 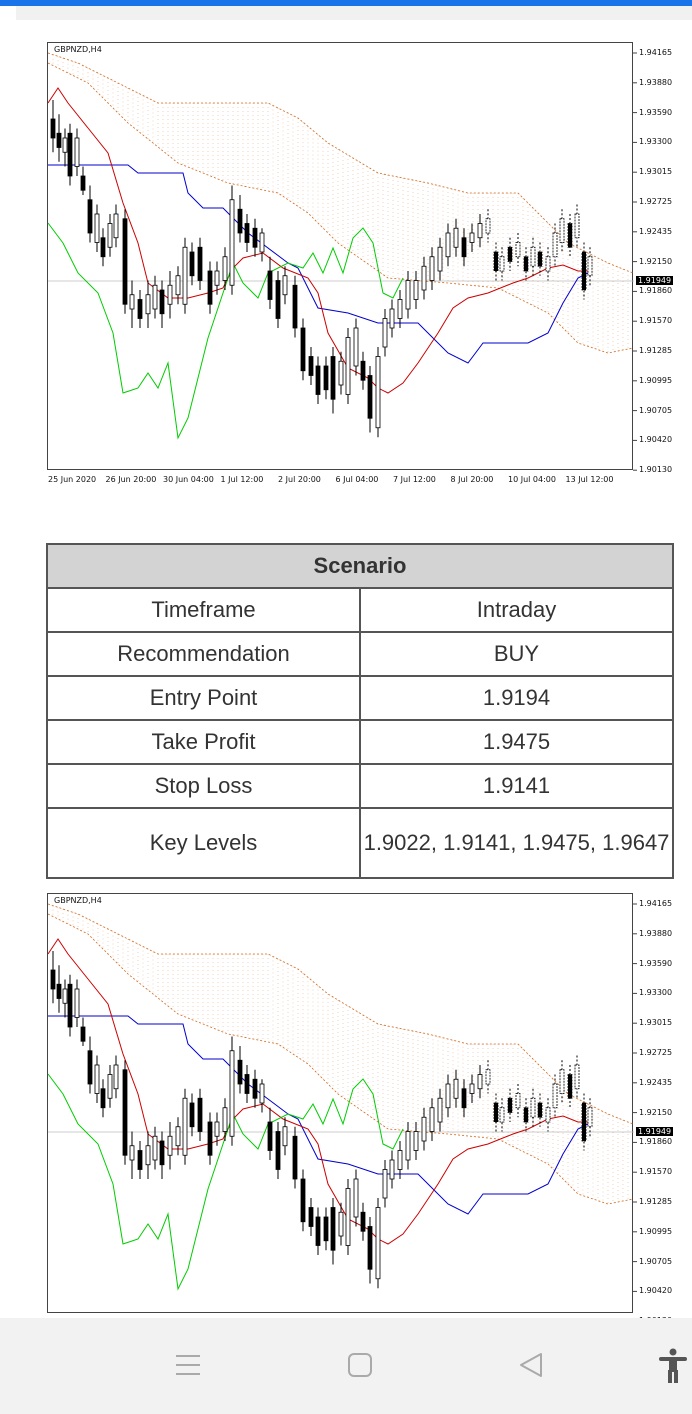 What do you see at coordinates (131, 479) in the screenshot?
I see `x-tick-label: 26 Jun 20:00` at bounding box center [131, 479].